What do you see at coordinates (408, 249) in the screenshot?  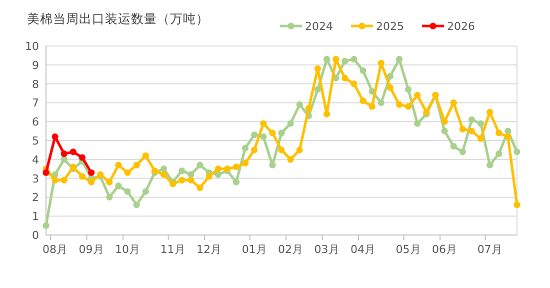 I see `x-tick-label: 05月` at bounding box center [408, 249].